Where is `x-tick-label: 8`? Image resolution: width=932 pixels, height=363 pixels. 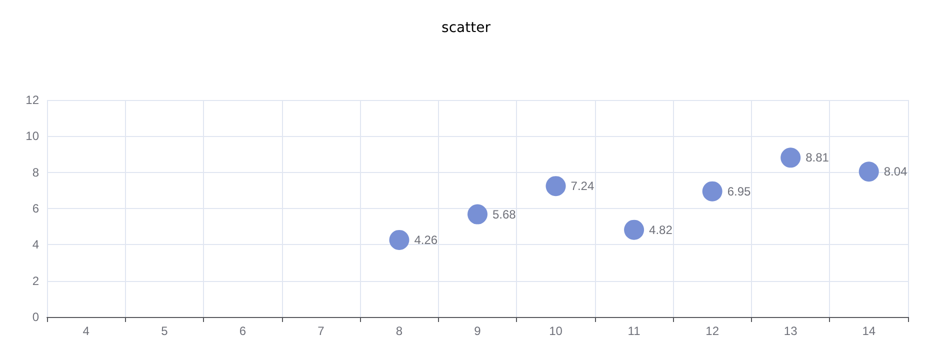
x-tick-label: 8 is located at coordinates (399, 331).